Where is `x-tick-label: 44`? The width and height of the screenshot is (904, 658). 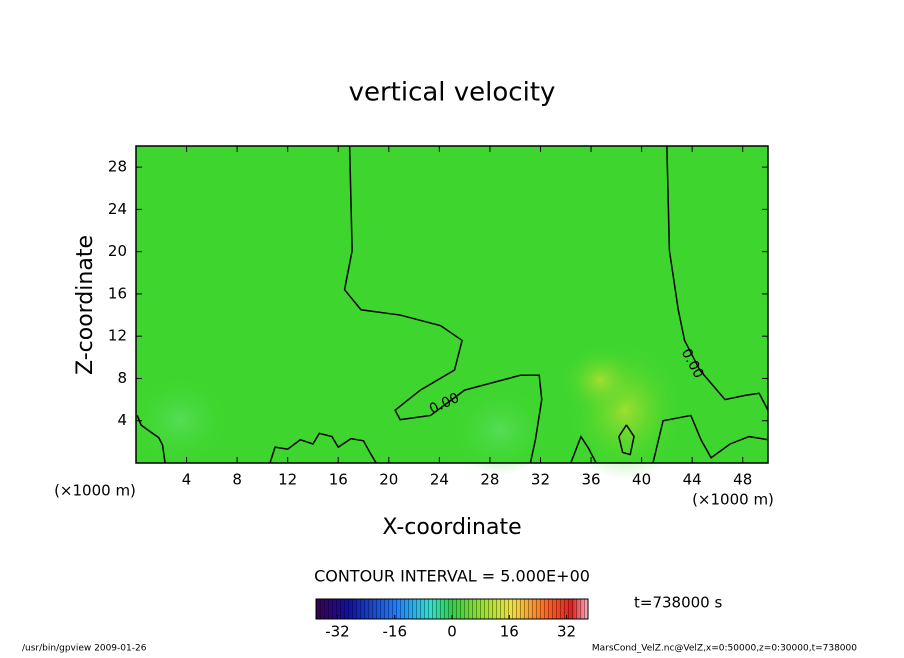
x-tick-label: 44 is located at coordinates (692, 480).